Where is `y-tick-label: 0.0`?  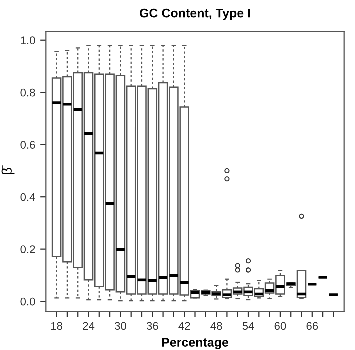
y-tick-label: 0.0 is located at coordinates (28, 302).